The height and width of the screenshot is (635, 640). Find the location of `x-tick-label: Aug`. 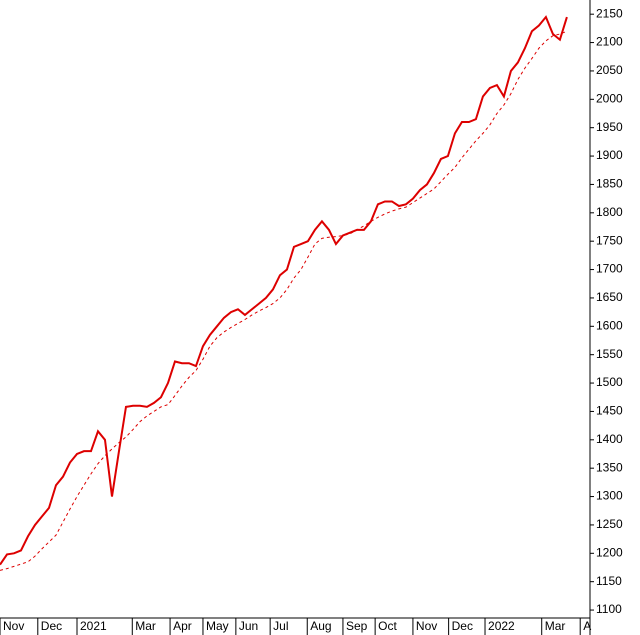

x-tick-label: Aug is located at coordinates (320, 626).